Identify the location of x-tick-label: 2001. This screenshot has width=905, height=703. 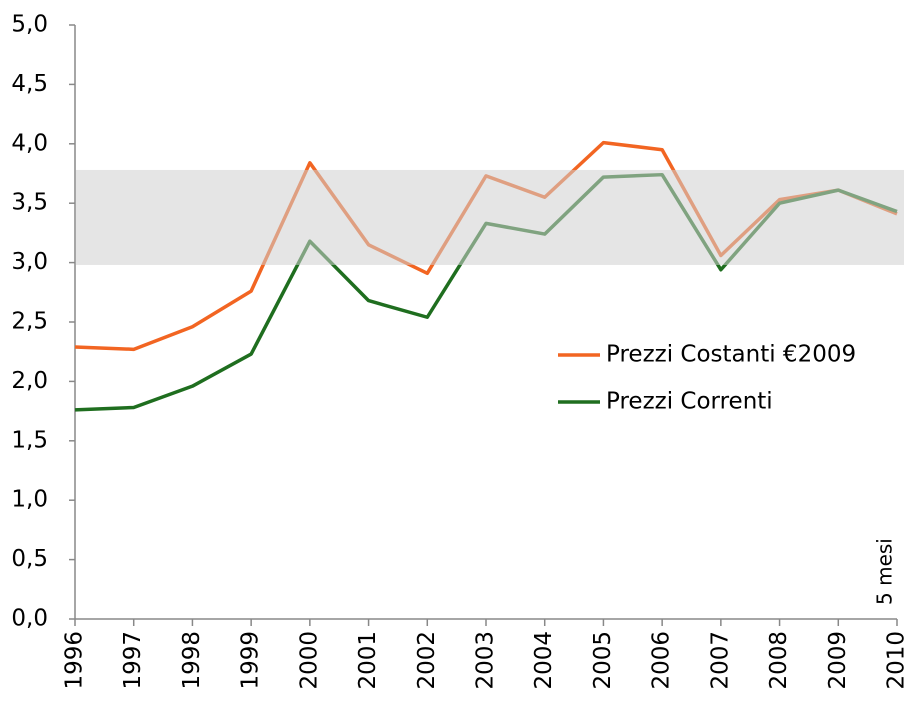
(368, 660).